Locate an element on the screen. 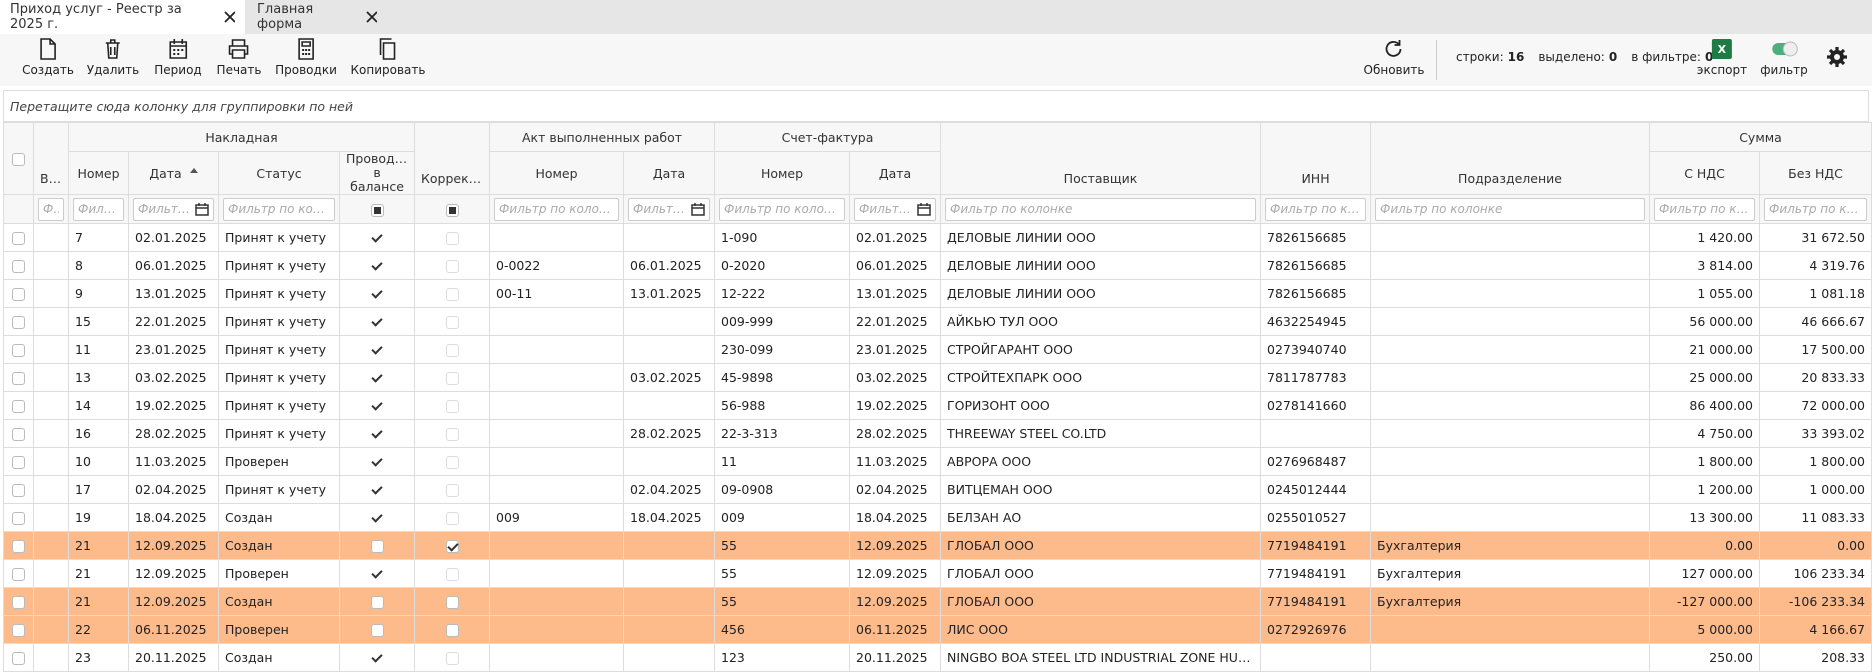 This screenshot has height=672, width=1872. column-header: Статус is located at coordinates (279, 173).